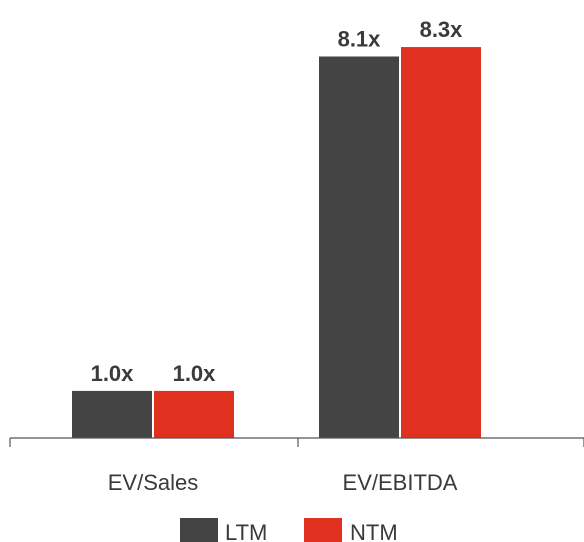  I want to click on bar-ntm-ev-sales, so click(194, 414).